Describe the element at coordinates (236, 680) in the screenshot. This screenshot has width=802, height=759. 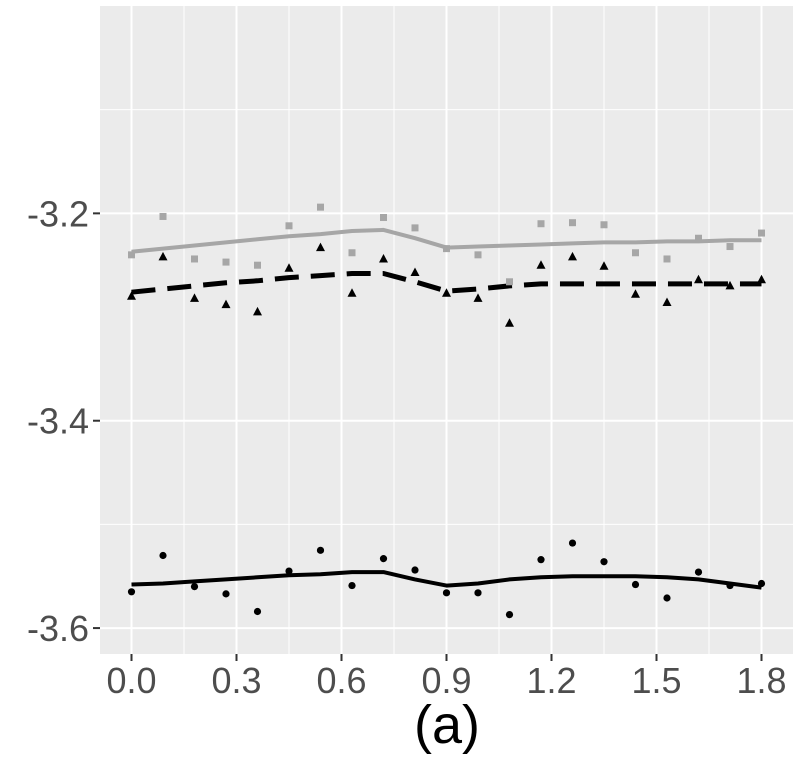
I see `x-tick-label: 0.3` at that location.